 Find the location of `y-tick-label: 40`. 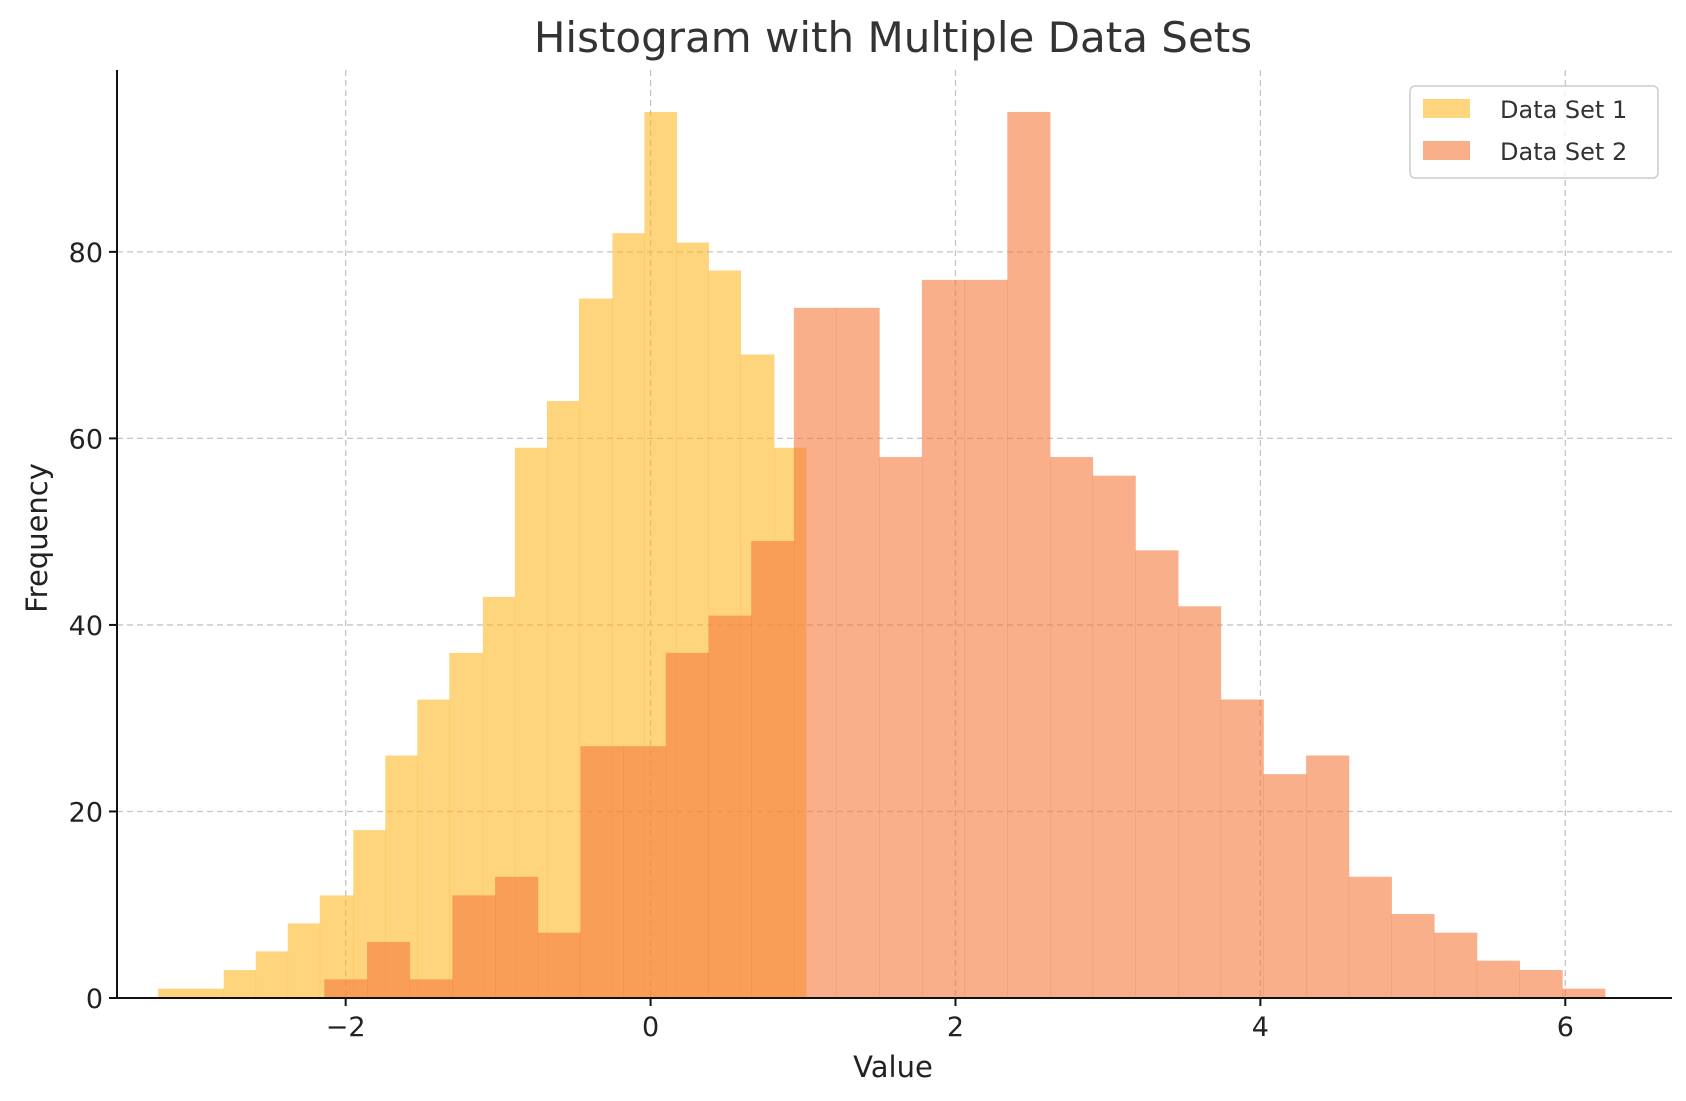

y-tick-label: 40 is located at coordinates (86, 626).